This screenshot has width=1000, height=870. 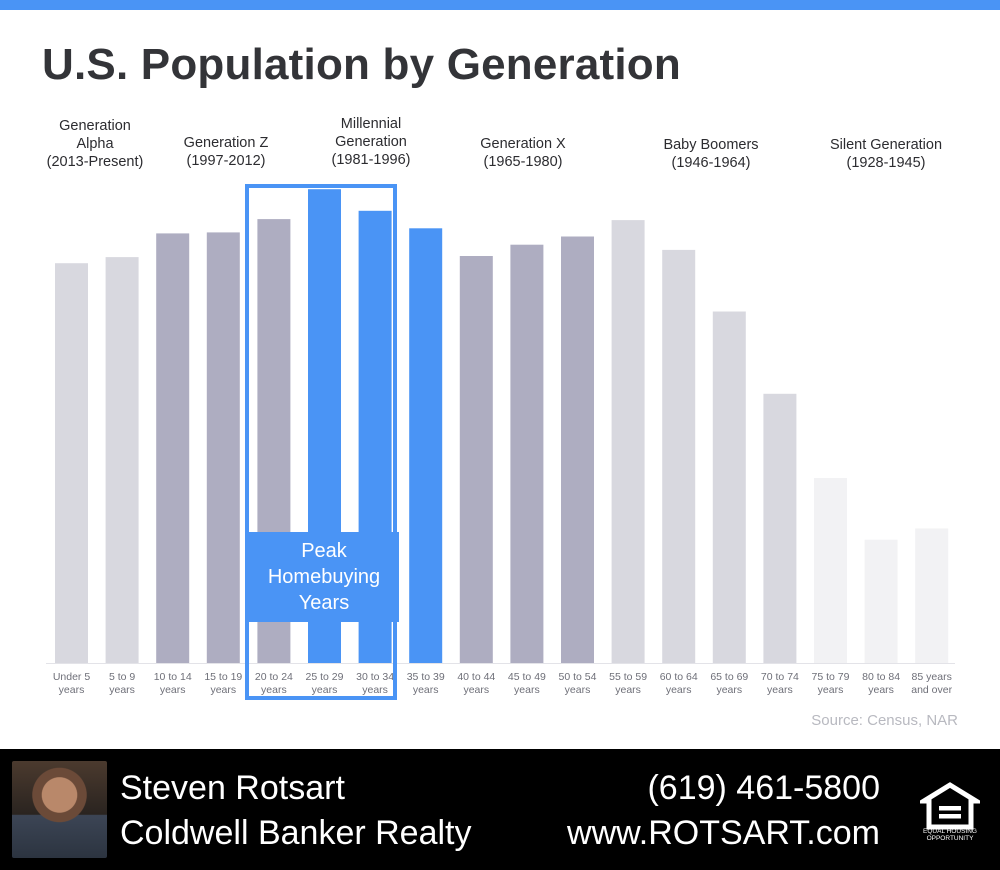 I want to click on tick-label: 85 years, so click(x=932, y=677).